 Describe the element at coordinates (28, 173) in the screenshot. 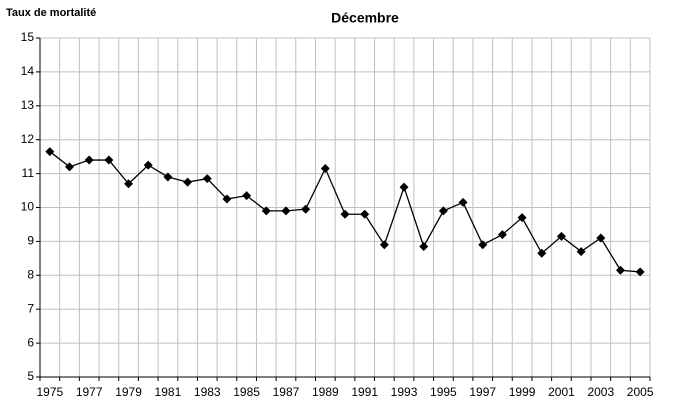

I see `y-tick-label: 11` at that location.